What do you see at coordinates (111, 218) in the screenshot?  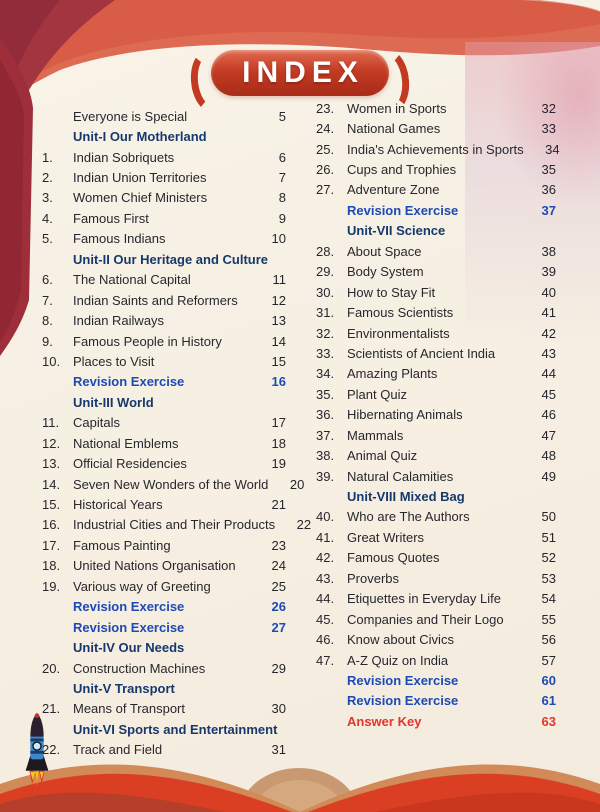 I see `entry-title: Famous First` at bounding box center [111, 218].